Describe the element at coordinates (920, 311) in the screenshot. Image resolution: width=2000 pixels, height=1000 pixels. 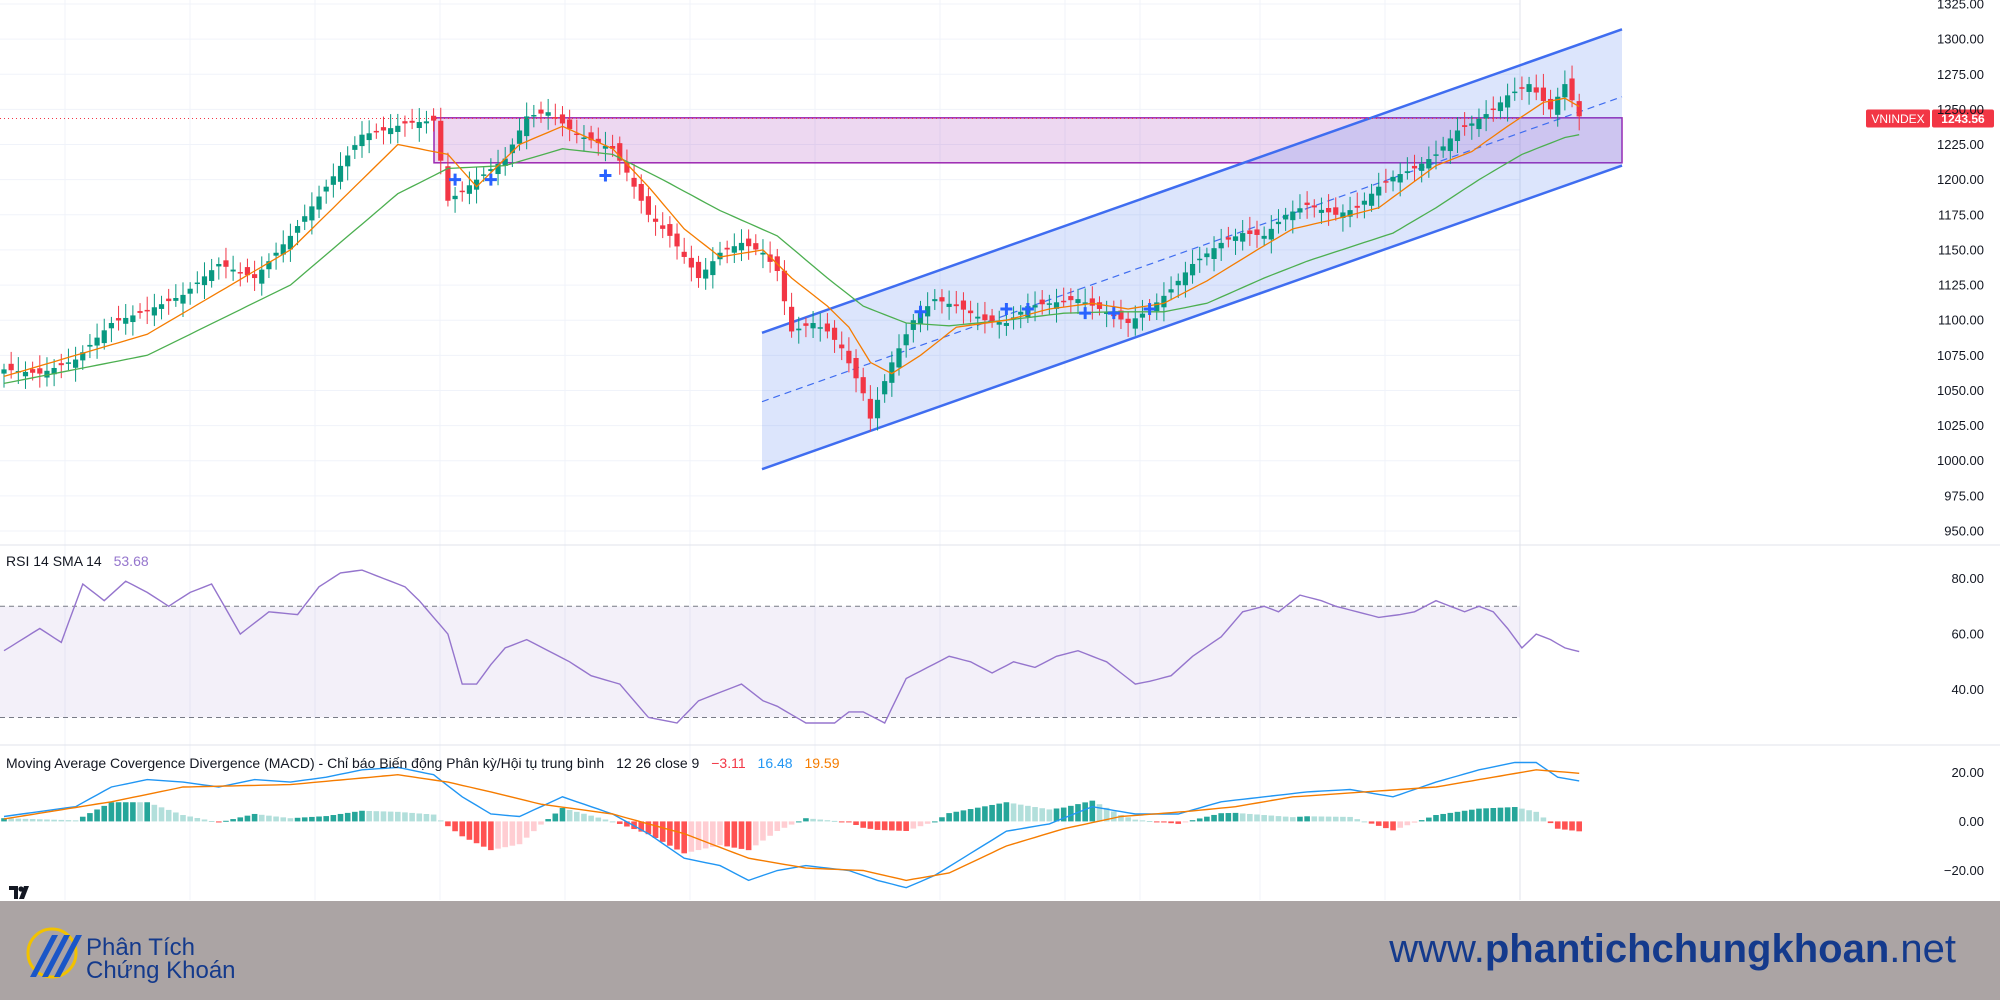
I see `cross-signal-marker` at that location.